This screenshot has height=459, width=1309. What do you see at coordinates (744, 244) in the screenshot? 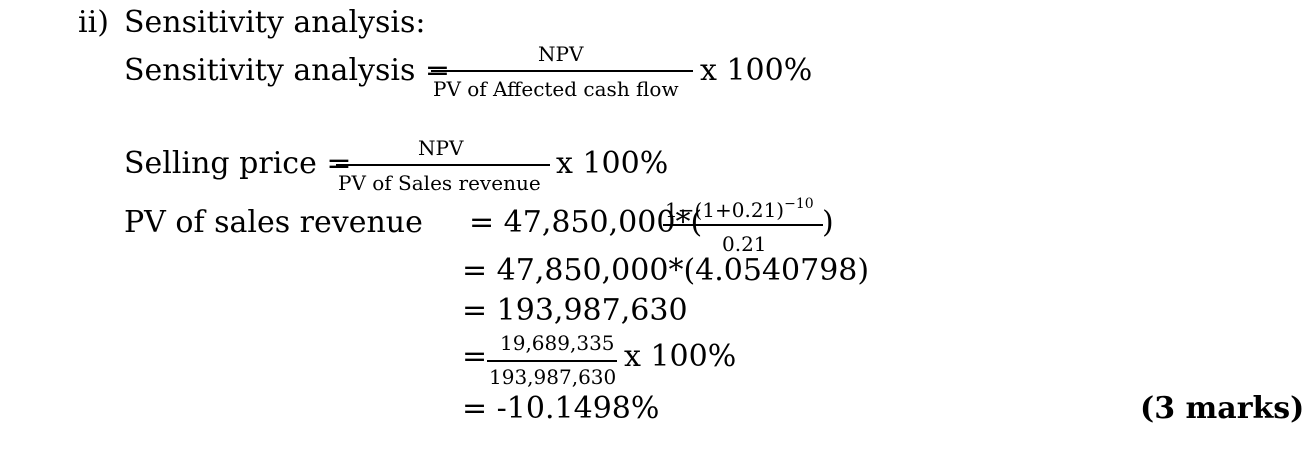
I see `pv-line1-denominator: 0.21` at bounding box center [744, 244].